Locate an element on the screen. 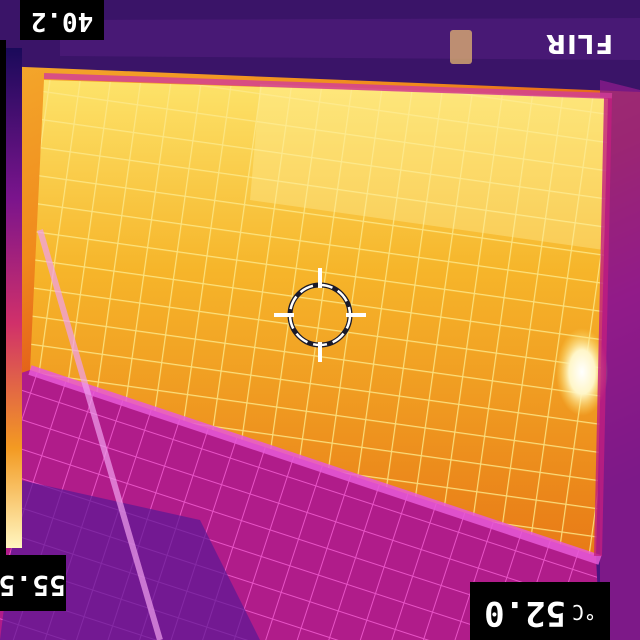 This screenshot has width=640, height=640. hotspot is located at coordinates (582, 372).